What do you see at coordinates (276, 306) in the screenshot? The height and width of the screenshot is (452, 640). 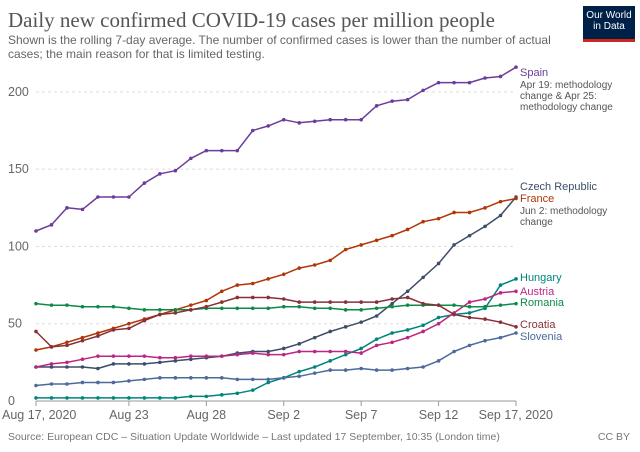 I see `series-romania` at bounding box center [276, 306].